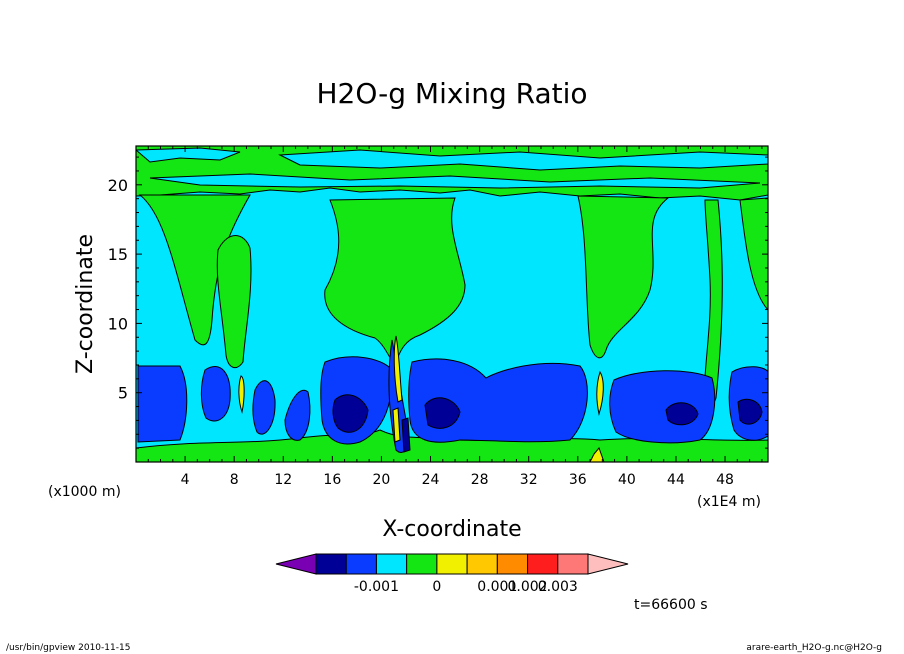 This screenshot has height=654, width=904. What do you see at coordinates (729, 502) in the screenshot?
I see `x-unit-right: (x1E4 m)` at bounding box center [729, 502].